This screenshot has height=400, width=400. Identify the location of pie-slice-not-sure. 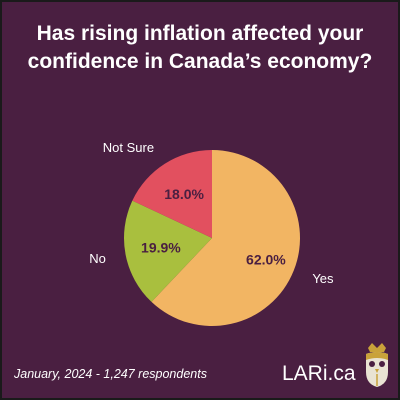
(172, 194).